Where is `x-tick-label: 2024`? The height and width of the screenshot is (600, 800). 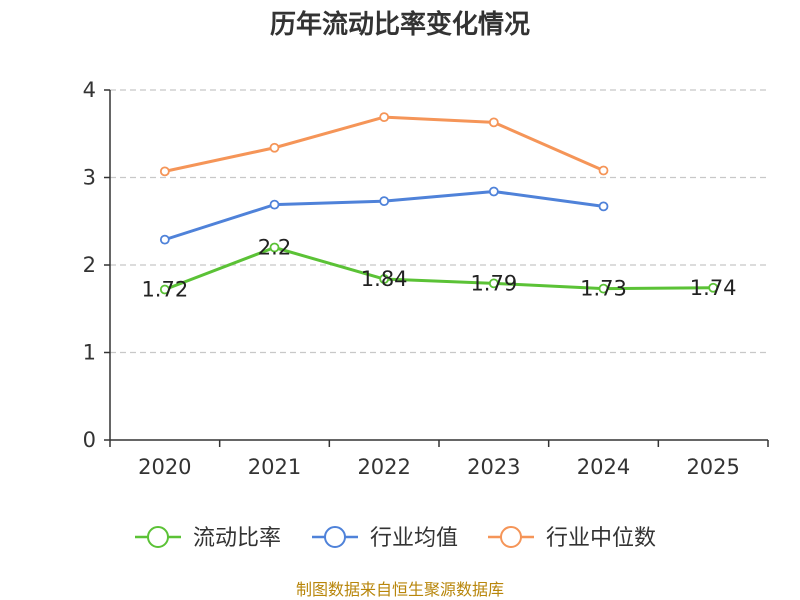
x-tick-label: 2024 is located at coordinates (603, 467).